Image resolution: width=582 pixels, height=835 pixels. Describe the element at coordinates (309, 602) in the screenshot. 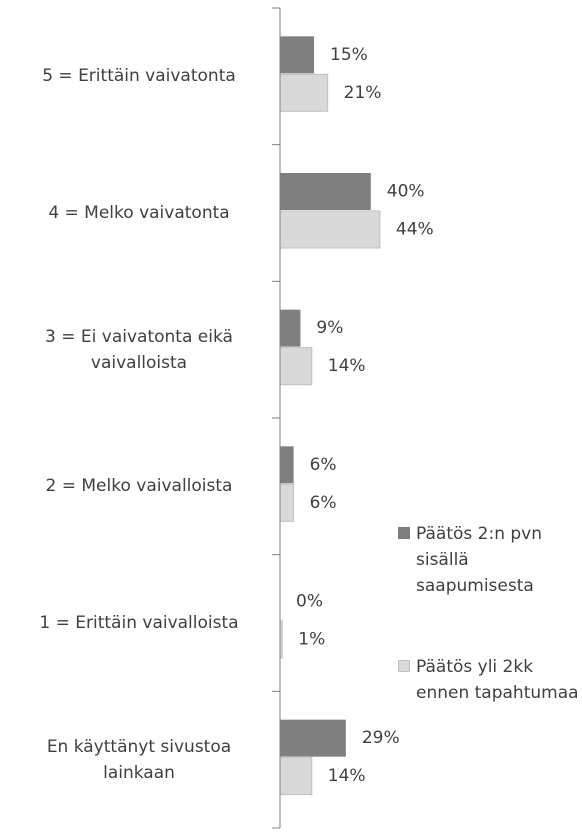

I see `data-label: 0%` at that location.